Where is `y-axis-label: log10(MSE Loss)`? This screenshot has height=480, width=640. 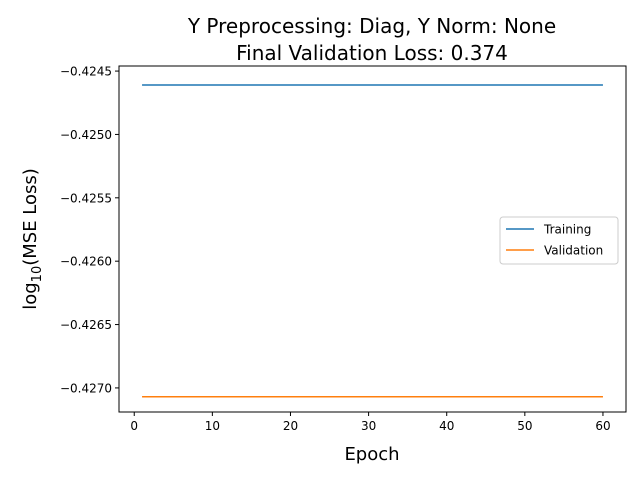 y-axis-label: log10(MSE Loss) is located at coordinates (32, 239).